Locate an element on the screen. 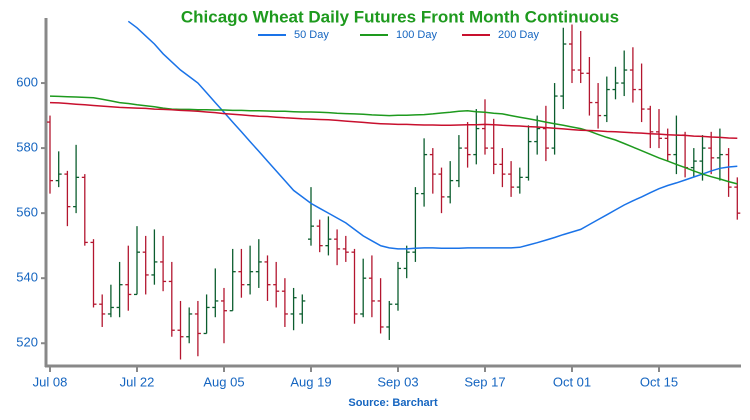 This screenshot has width=750, height=420. x-tick-label: Oct 01 is located at coordinates (572, 381).